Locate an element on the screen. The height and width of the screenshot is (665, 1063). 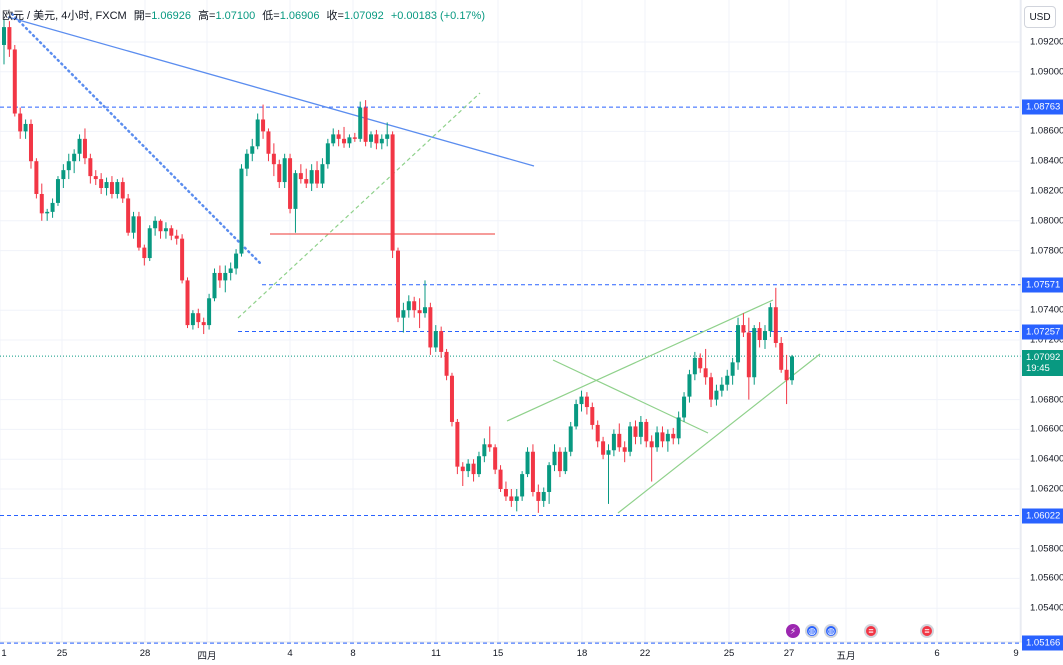
wedge-upper-line is located at coordinates (640, 360).